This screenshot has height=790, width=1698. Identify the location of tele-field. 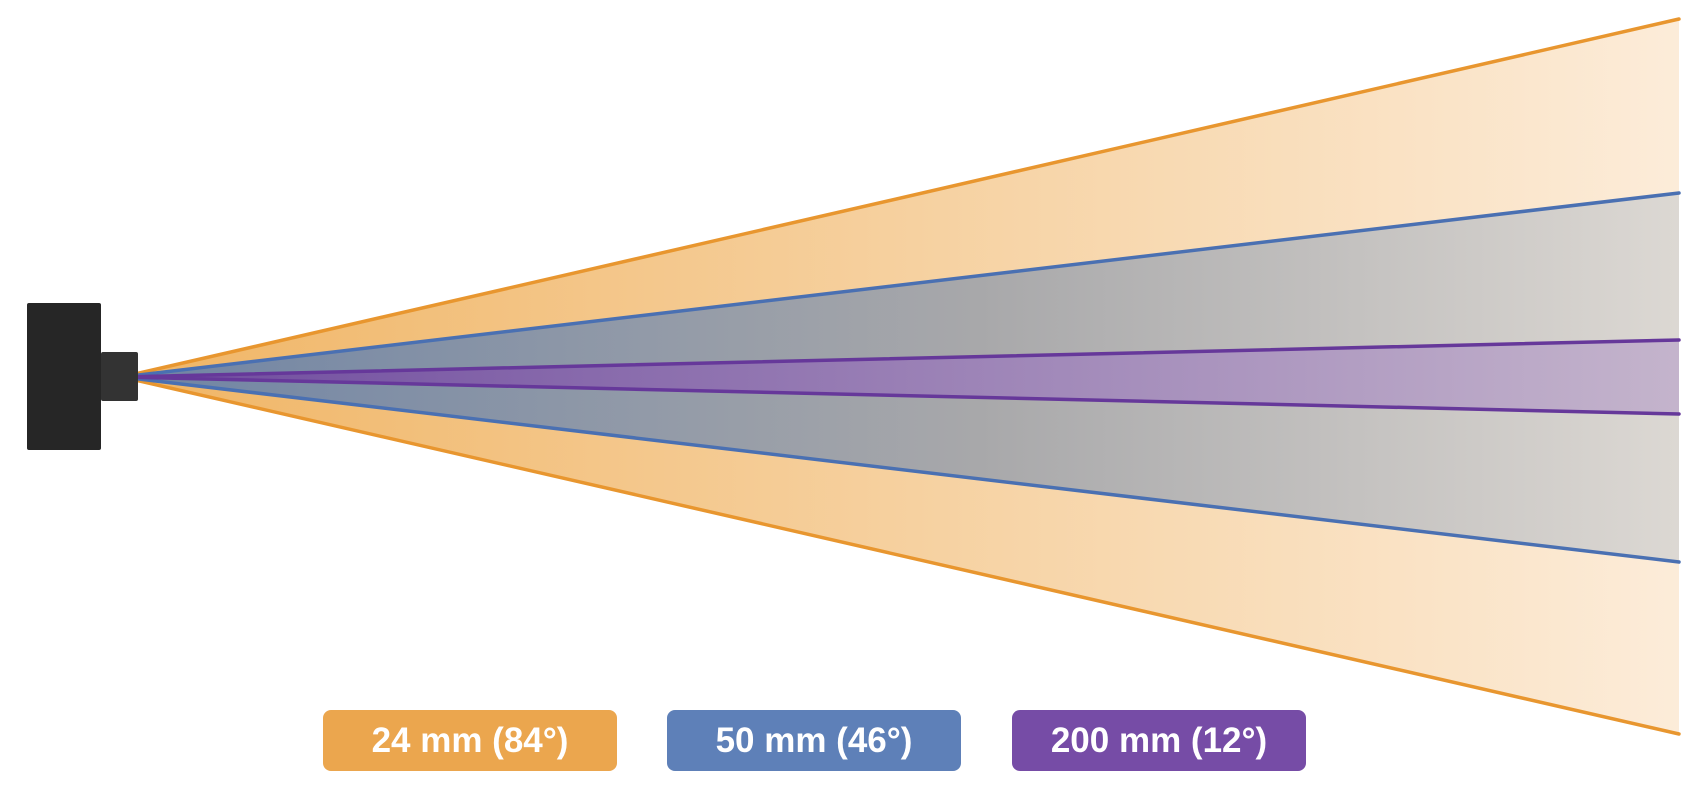
(900, 377).